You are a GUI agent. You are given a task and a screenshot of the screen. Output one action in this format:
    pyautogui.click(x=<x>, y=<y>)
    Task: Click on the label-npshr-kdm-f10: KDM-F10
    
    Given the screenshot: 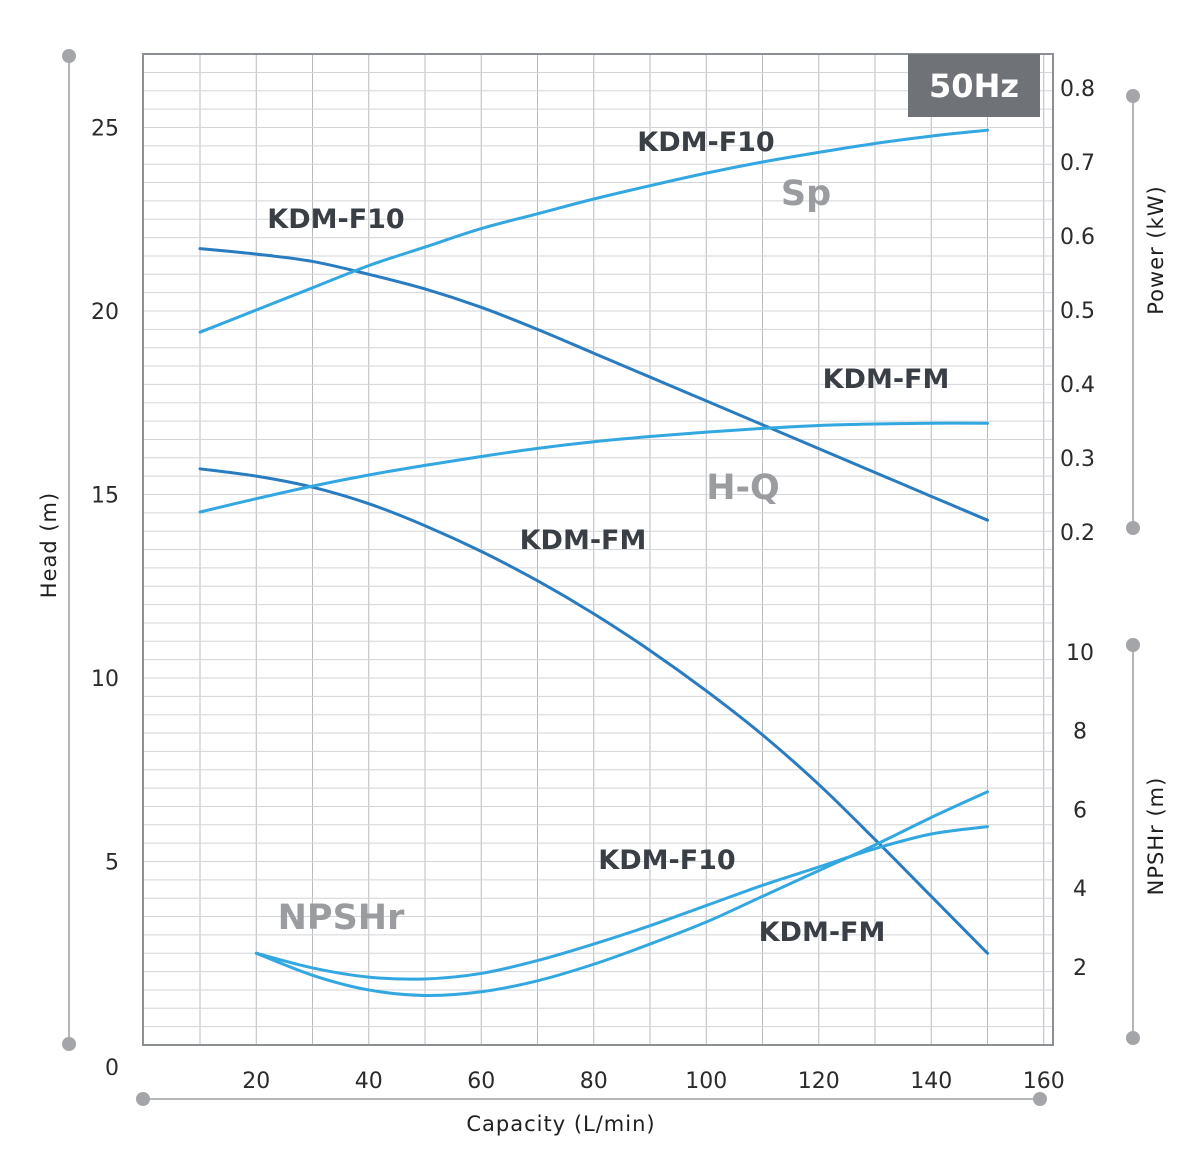 What is the action you would take?
    pyautogui.click(x=666, y=860)
    